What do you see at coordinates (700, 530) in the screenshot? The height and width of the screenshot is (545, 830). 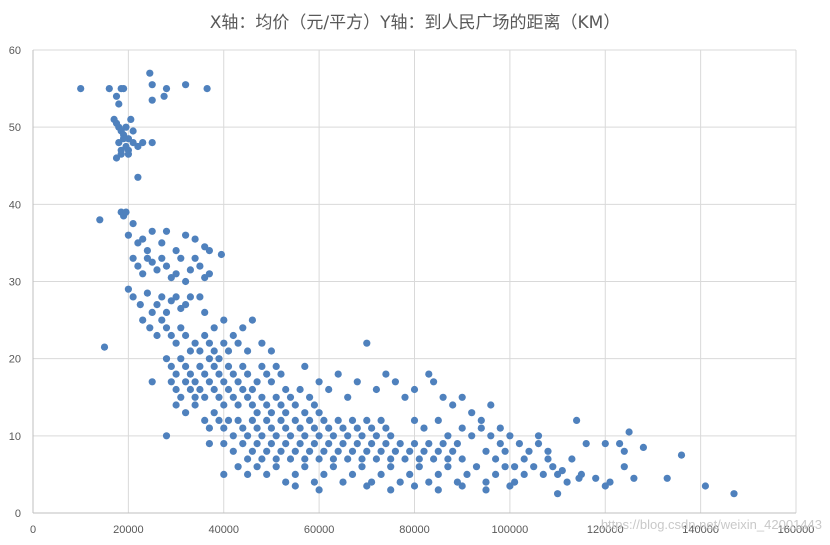 I see `x-tick-label: 140000` at bounding box center [700, 530].